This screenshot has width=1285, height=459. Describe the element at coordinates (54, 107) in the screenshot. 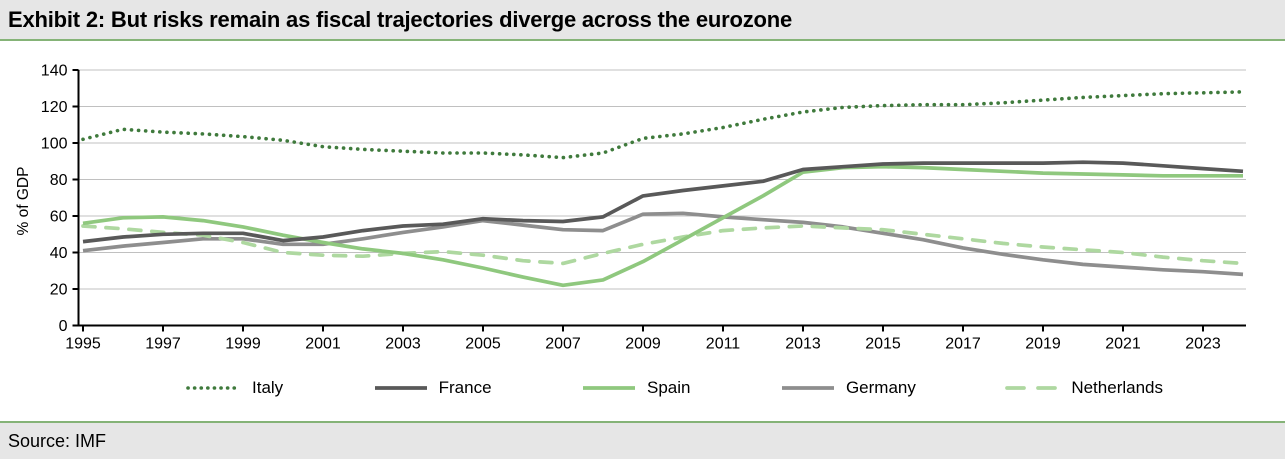

I see `y-tick-label: 120` at that location.